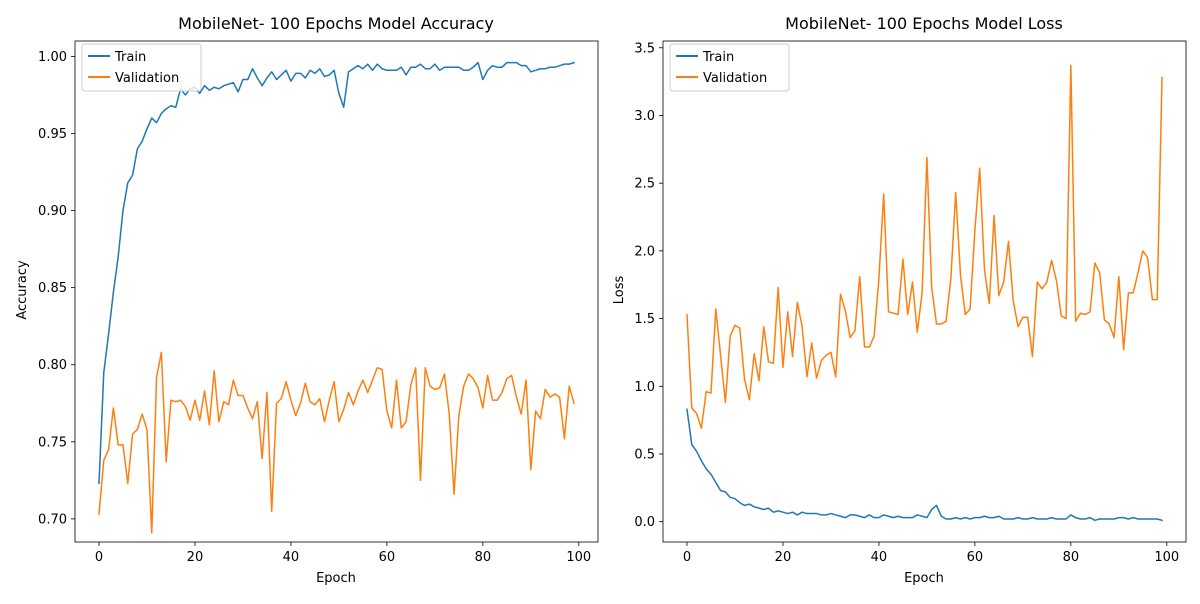  Describe the element at coordinates (336, 442) in the screenshot. I see `accuracy-validation-line` at that location.